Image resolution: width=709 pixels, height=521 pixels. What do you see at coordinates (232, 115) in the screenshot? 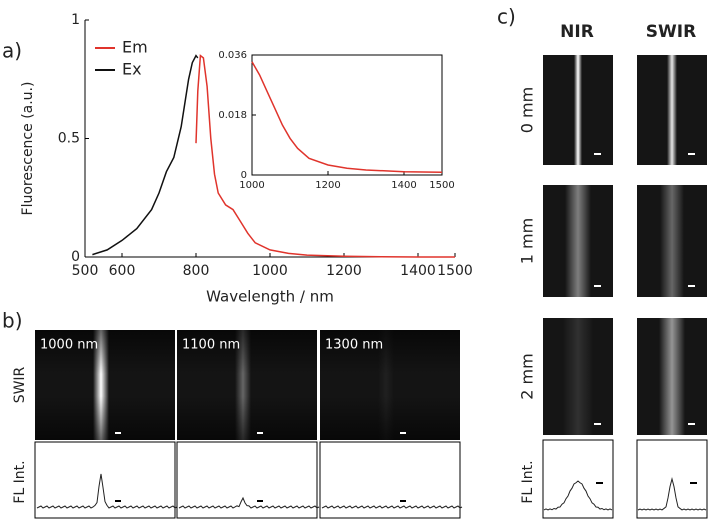
I see `y-tick-label: 0.018` at bounding box center [232, 115].